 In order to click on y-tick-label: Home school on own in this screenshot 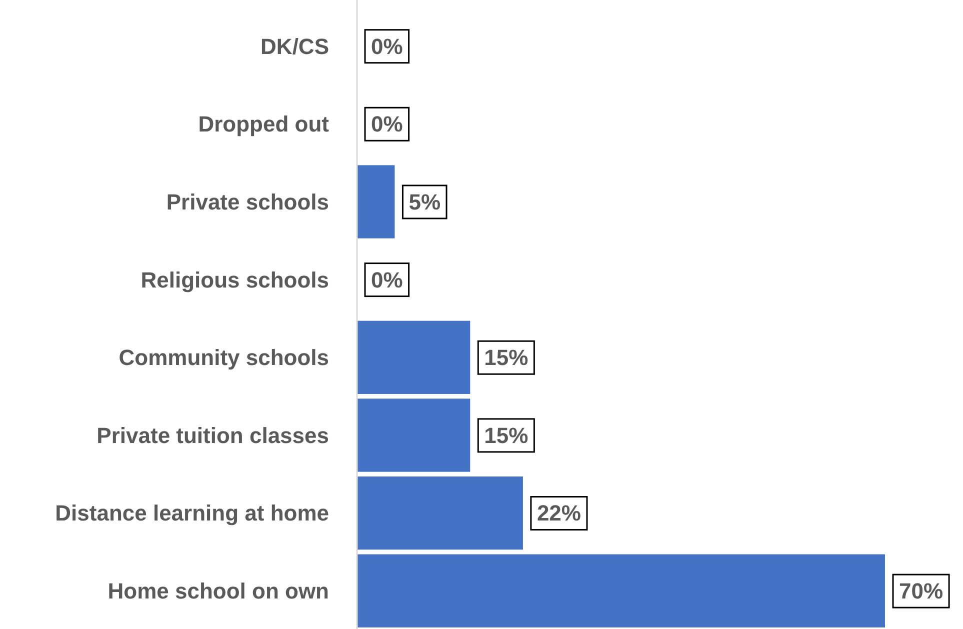, I will do `click(218, 591)`.